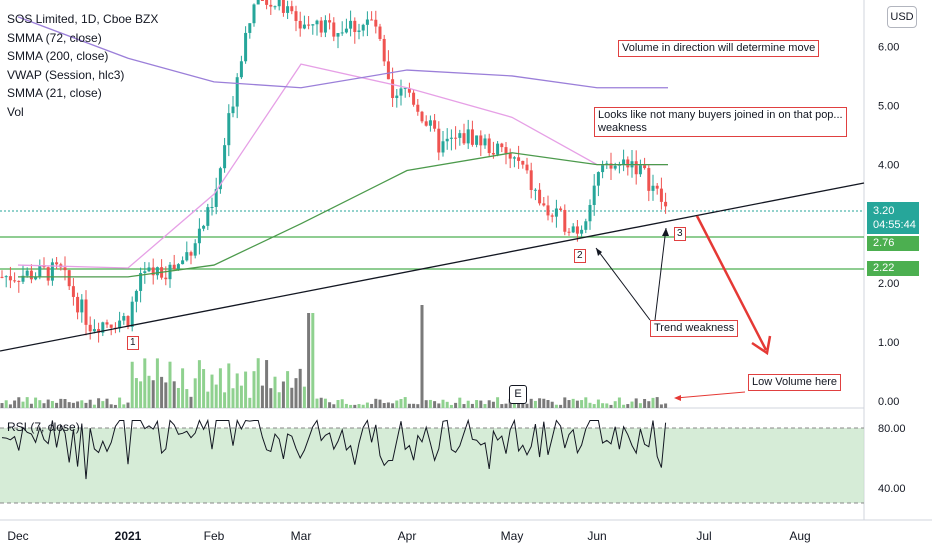  I want to click on time-axis: Dec 2021 Feb Mar Apr May Jun Jul Aug, so click(408, 536).